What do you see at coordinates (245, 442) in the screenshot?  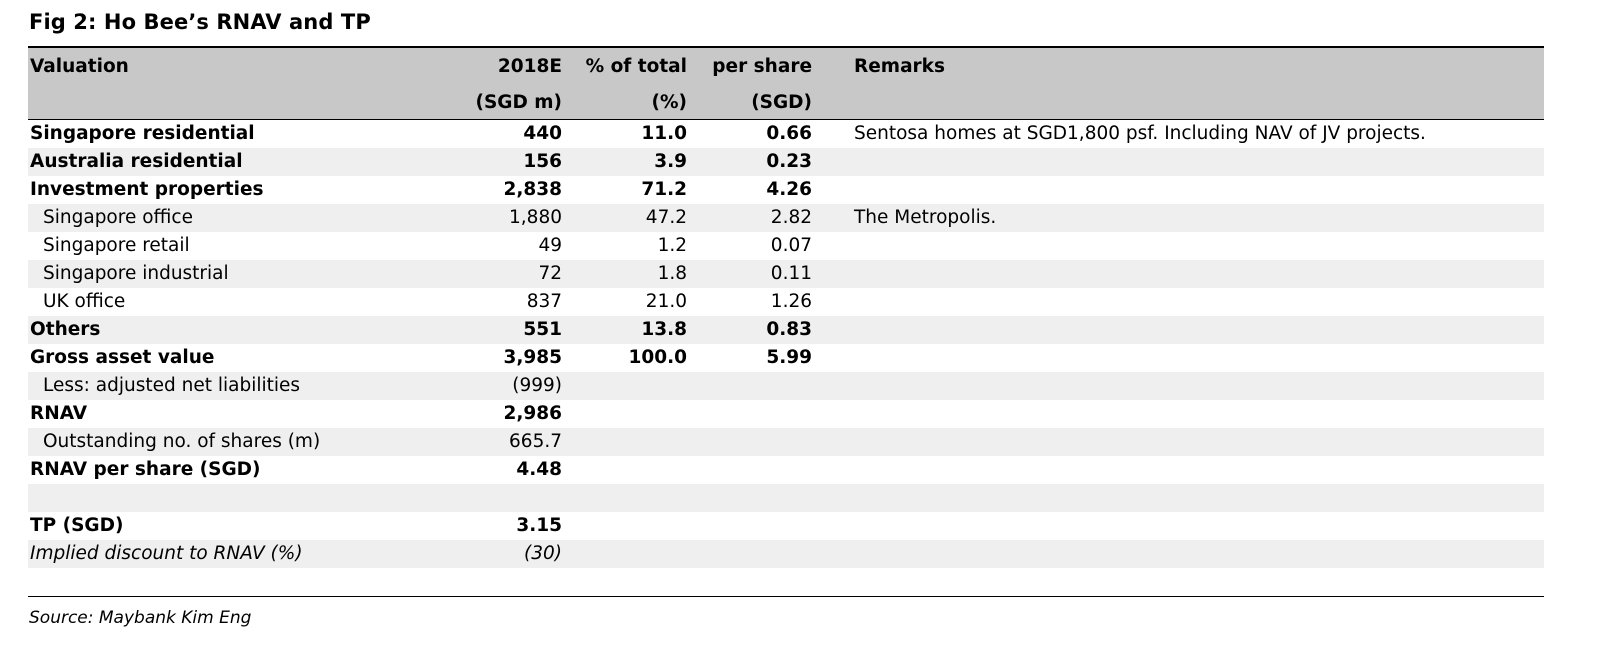 I see `row-label: Outstanding no. of shares (m)` at bounding box center [245, 442].